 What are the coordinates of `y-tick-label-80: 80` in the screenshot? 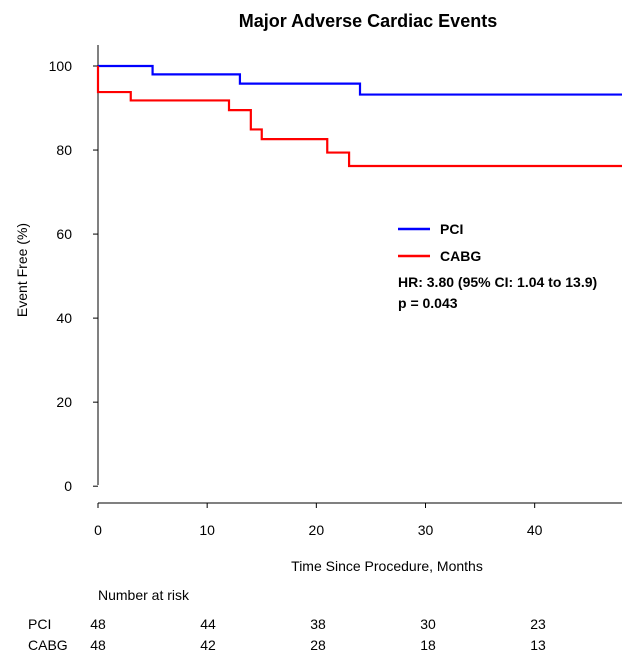 It's located at (64, 150).